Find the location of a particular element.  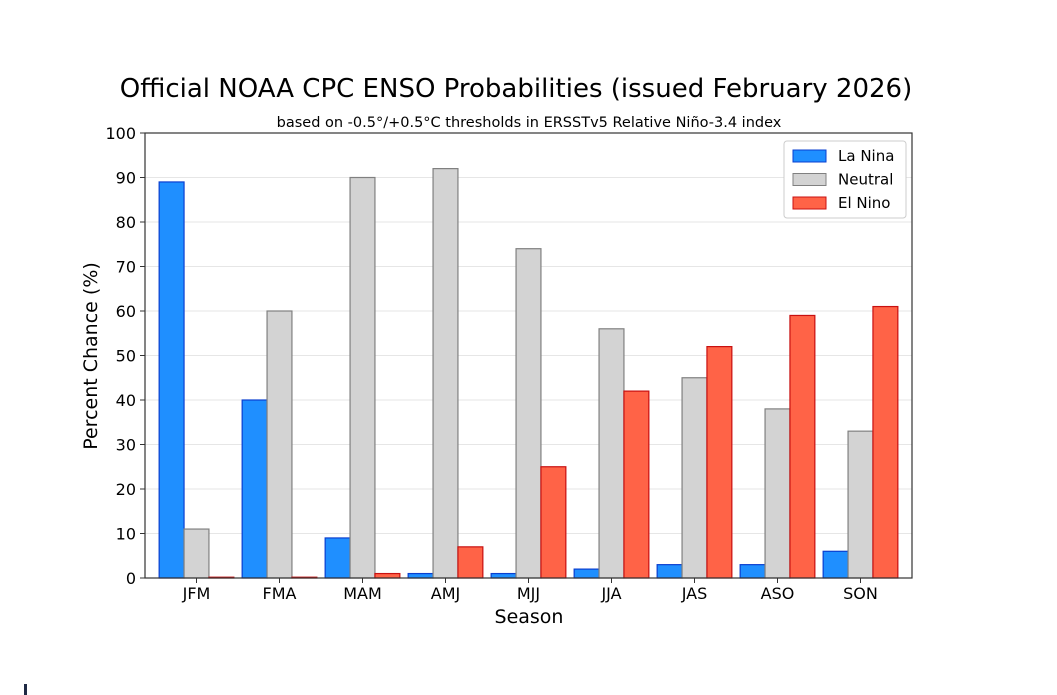

x-tick-label: MAM is located at coordinates (362, 593).